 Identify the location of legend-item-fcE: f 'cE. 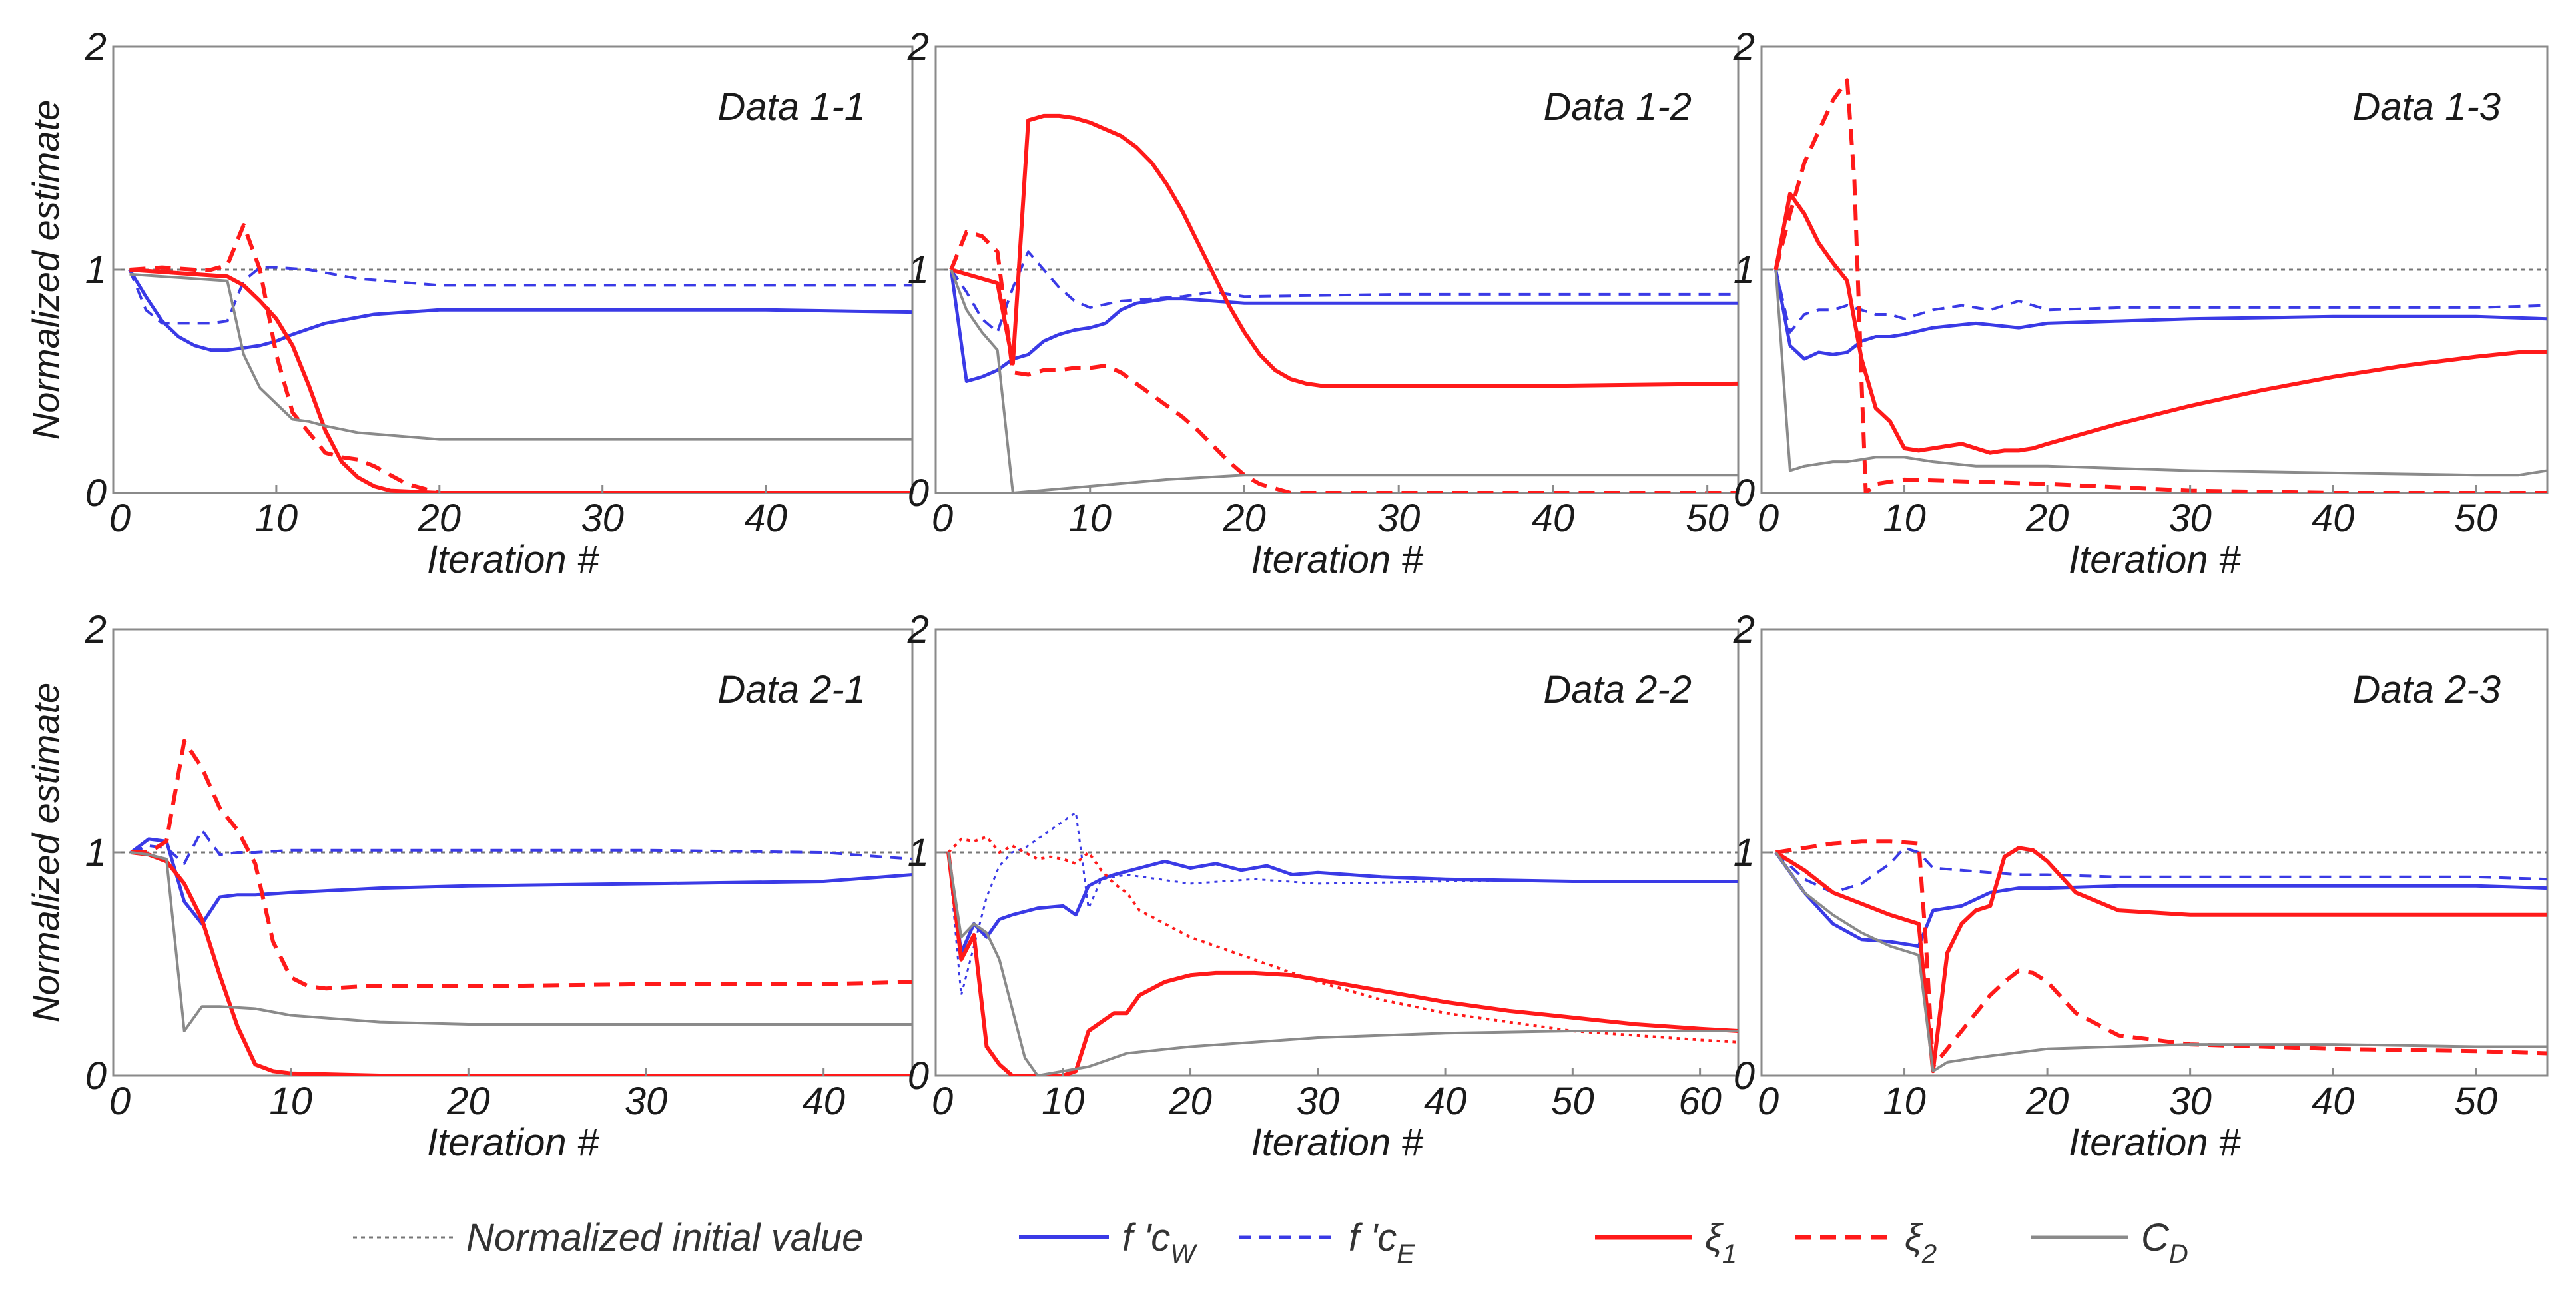
(1327, 1242).